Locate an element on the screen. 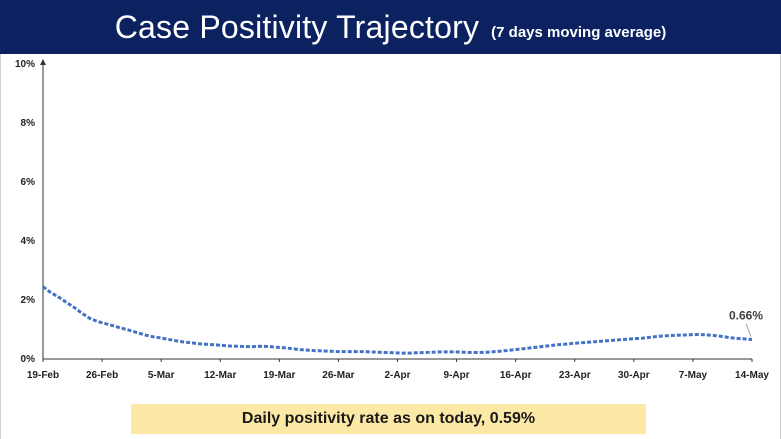  x-tick-label: 9-Apr is located at coordinates (457, 375).